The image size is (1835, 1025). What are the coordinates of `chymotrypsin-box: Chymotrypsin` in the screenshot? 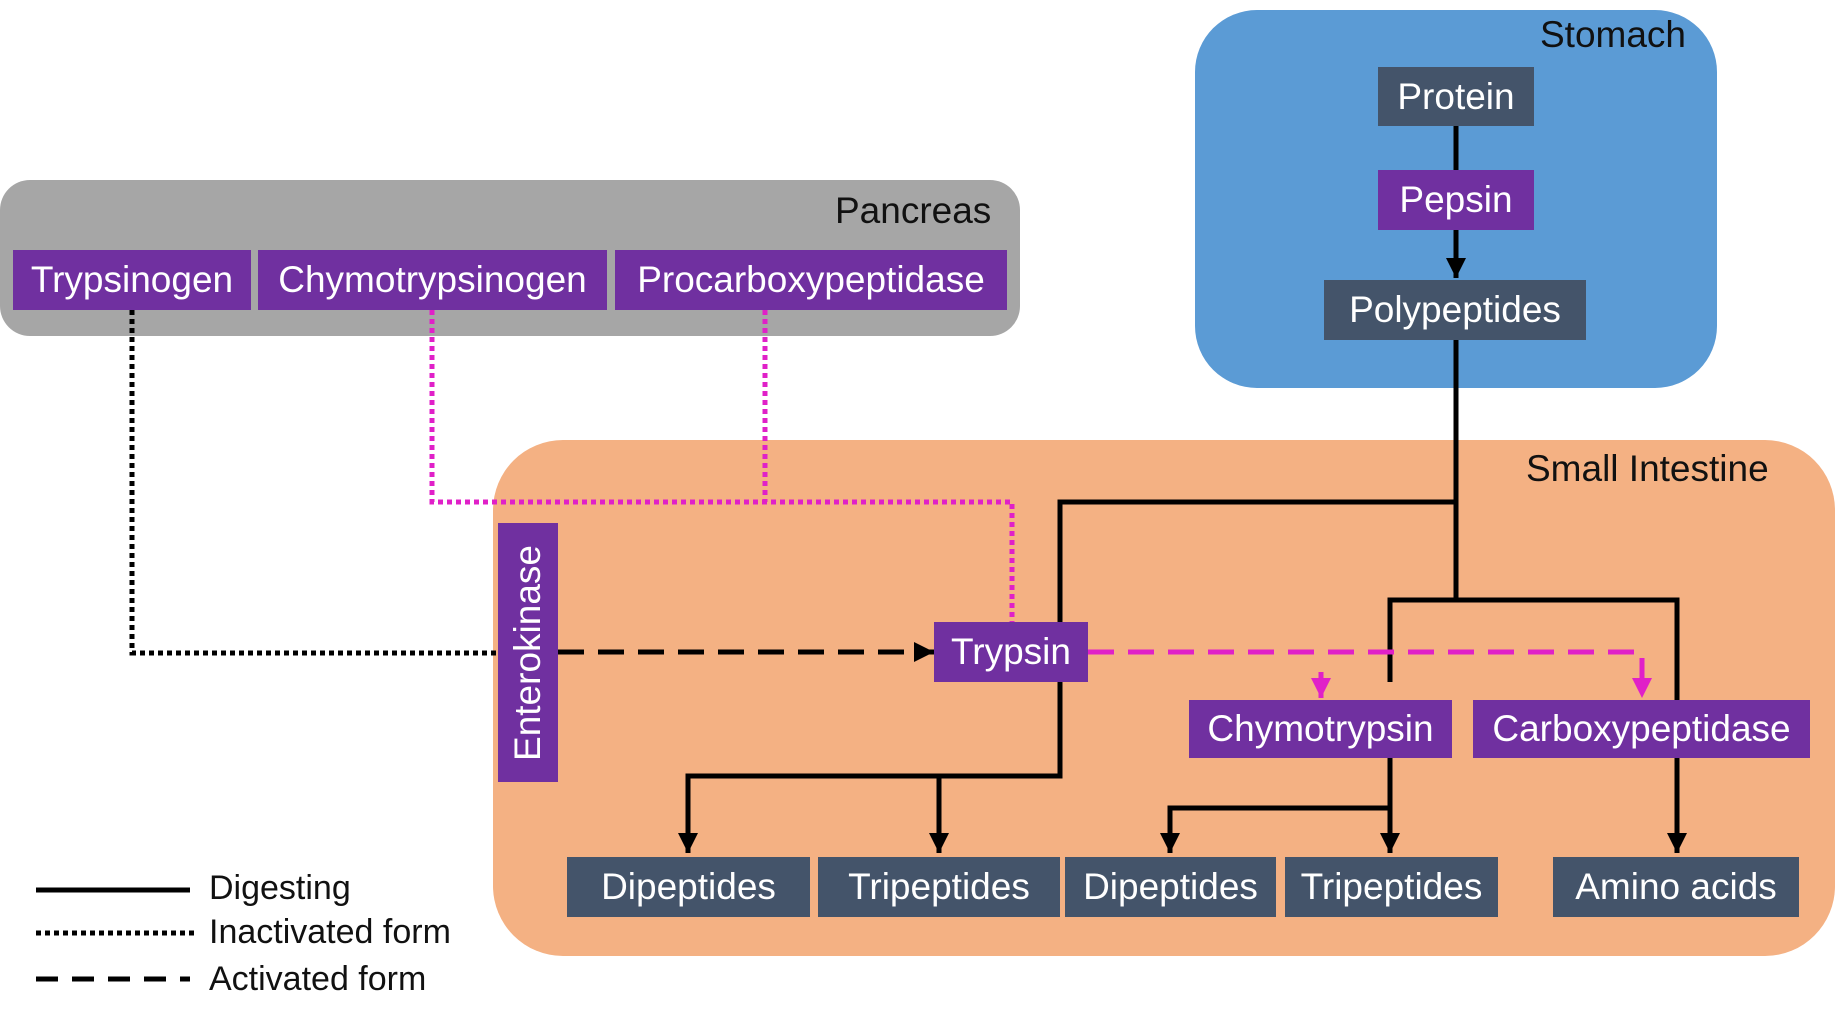 It's located at (1320, 729).